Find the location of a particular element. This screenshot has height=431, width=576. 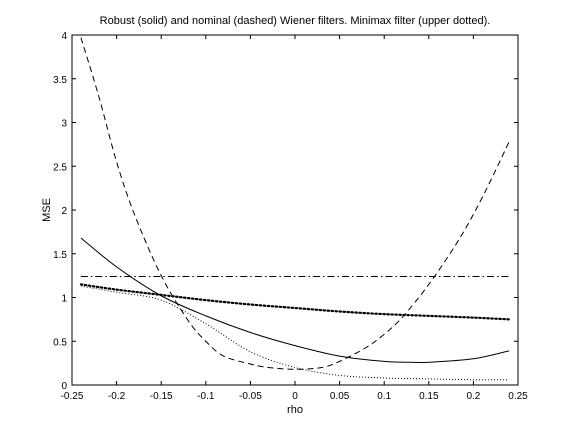

x-tick-label: -0.25 is located at coordinates (72, 396).